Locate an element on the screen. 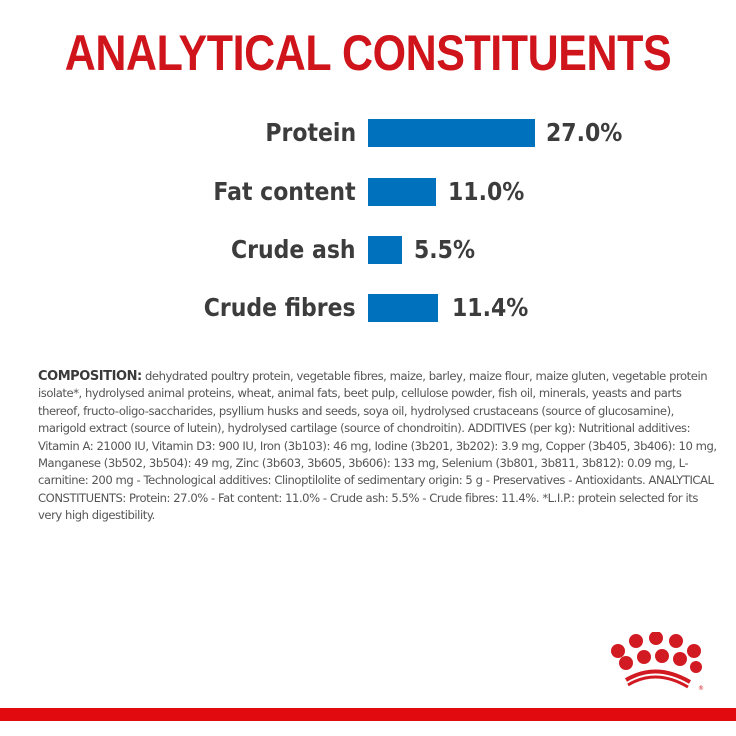 Image resolution: width=736 pixels, height=736 pixels. row-value: 11.0% is located at coordinates (486, 191).